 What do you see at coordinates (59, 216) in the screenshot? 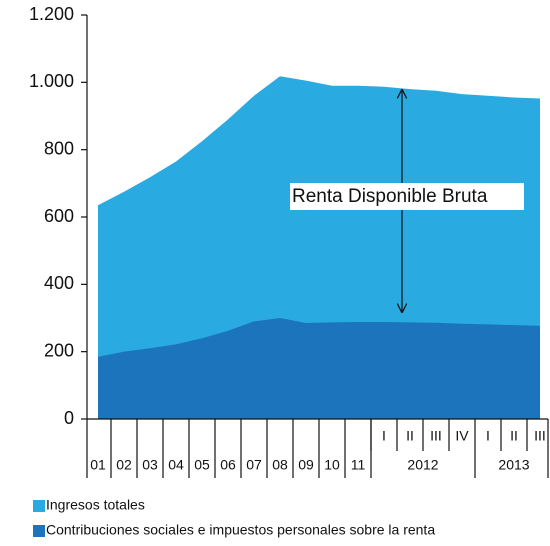
I see `y-tick-label: 600` at bounding box center [59, 216].